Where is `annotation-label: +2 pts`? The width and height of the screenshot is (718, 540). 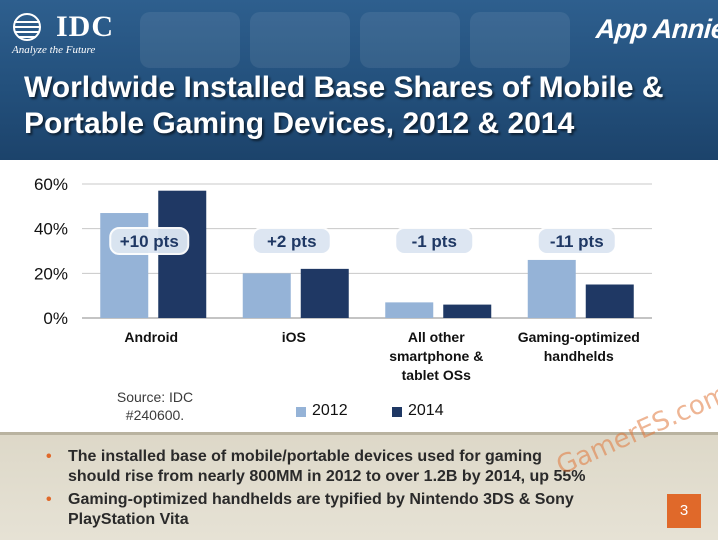 annotation-label: +2 pts is located at coordinates (292, 241).